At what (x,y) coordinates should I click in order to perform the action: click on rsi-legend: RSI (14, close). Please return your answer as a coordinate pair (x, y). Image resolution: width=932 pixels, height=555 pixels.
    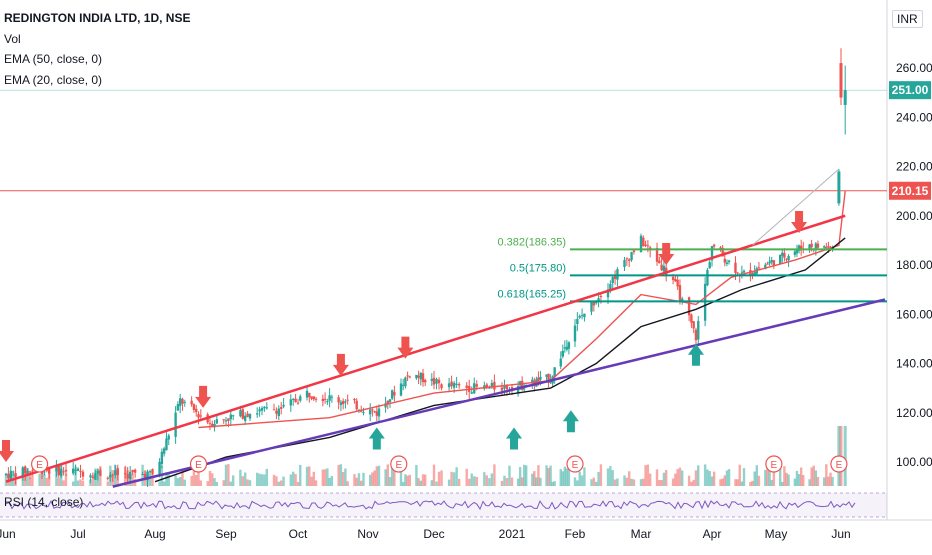
    Looking at the image, I should click on (44, 502).